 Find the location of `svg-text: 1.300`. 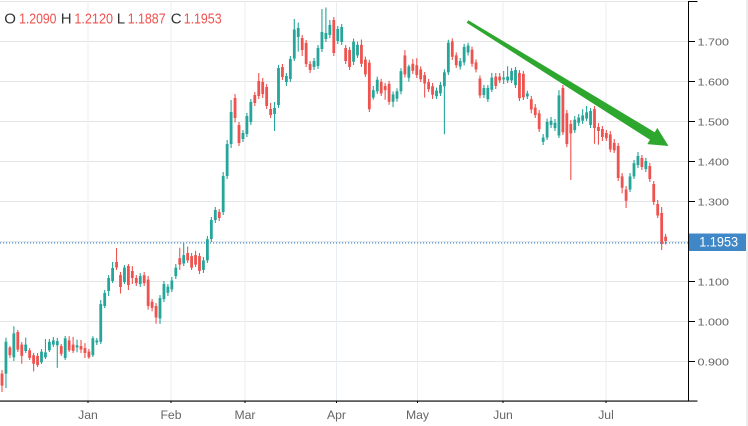

svg-text: 1.300 is located at coordinates (714, 203).